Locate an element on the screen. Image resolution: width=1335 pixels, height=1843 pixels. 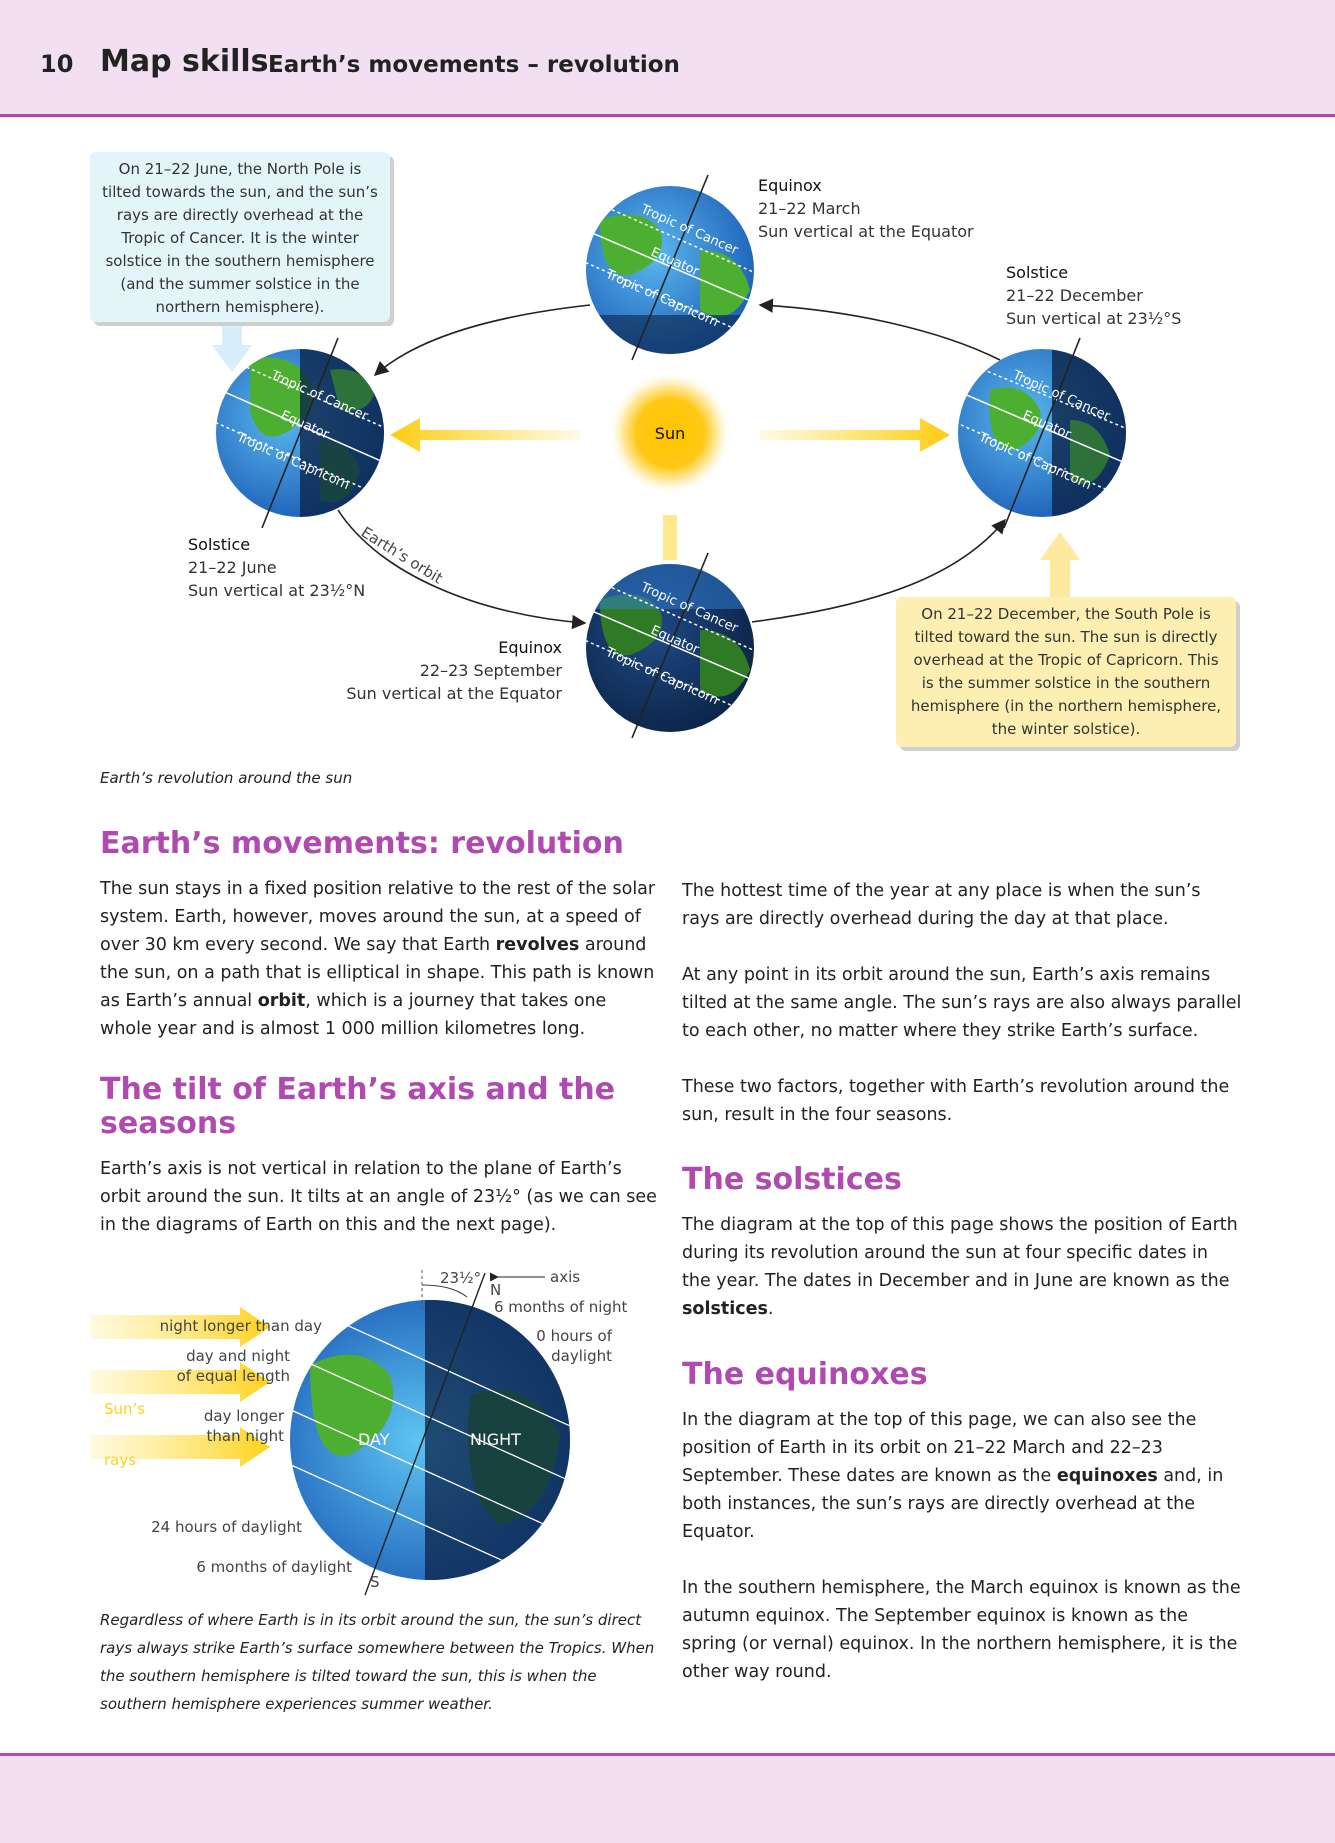
tilt-south: S is located at coordinates (375, 1582).